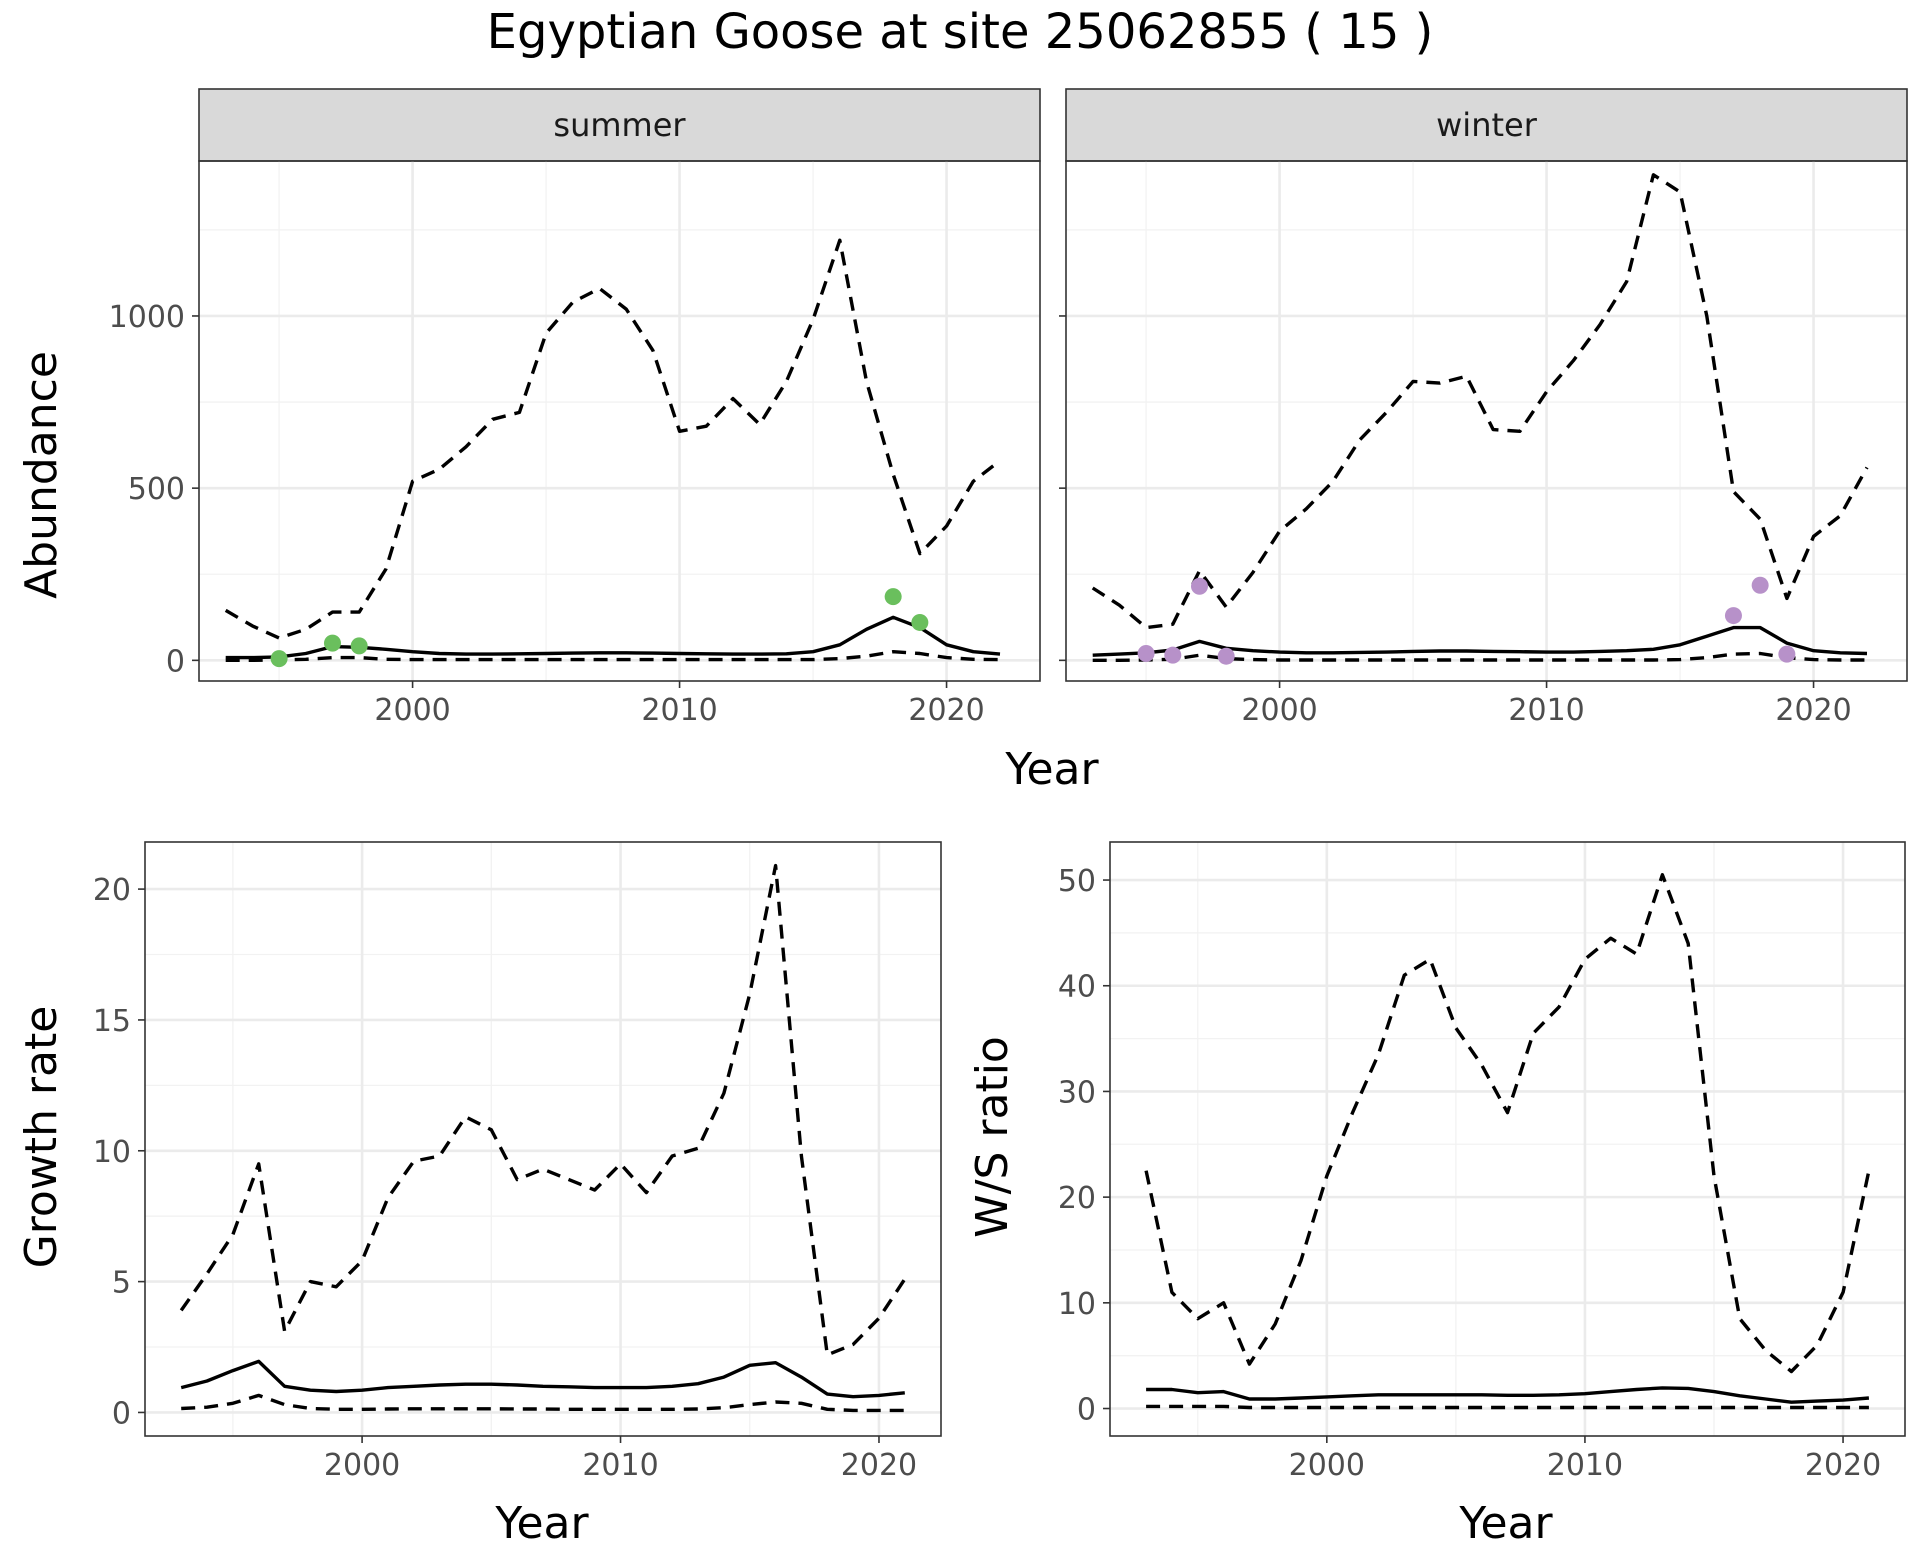 This screenshot has width=1920, height=1560. What do you see at coordinates (1077, 1092) in the screenshot?
I see `y-tick-label: 30` at bounding box center [1077, 1092].